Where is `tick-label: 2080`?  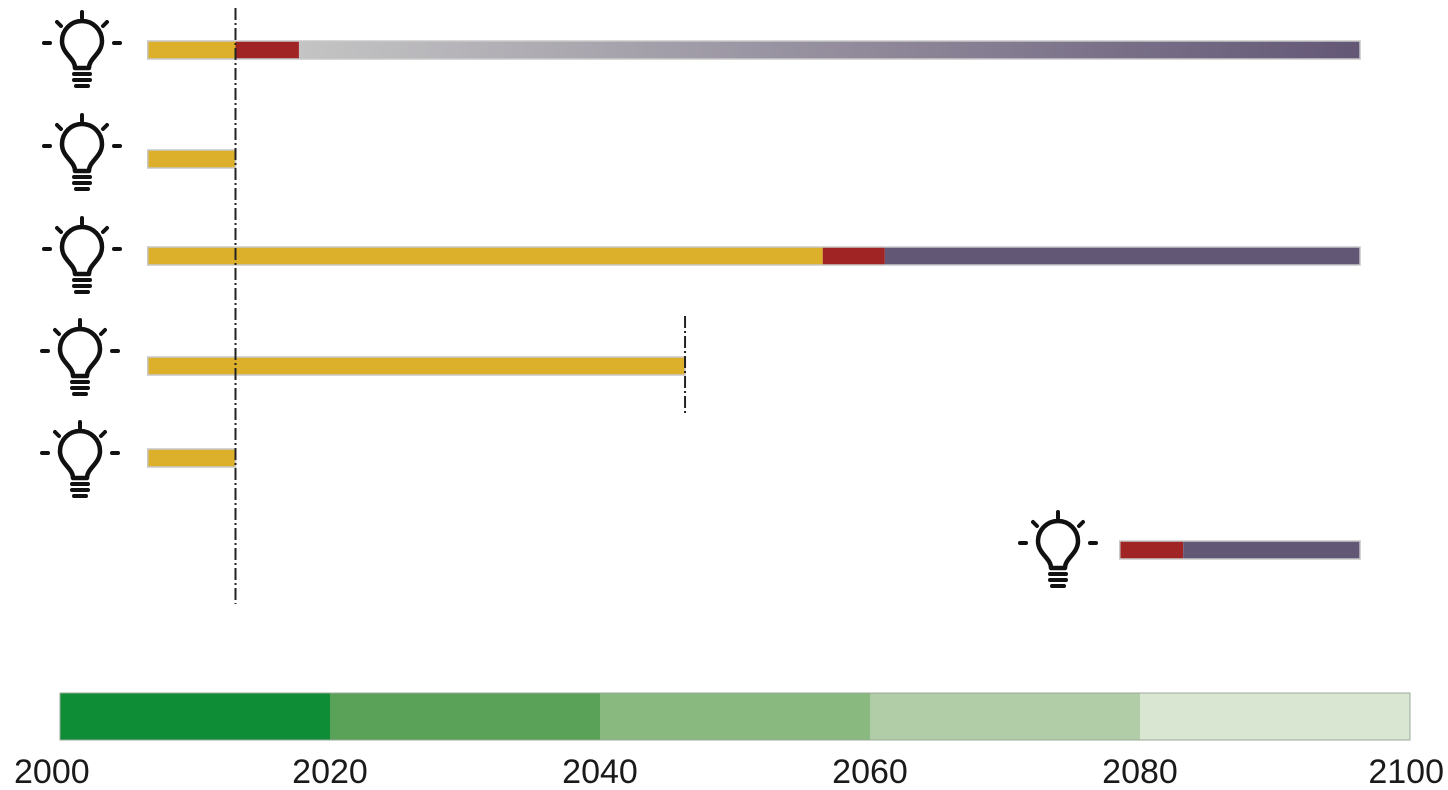 tick-label: 2080 is located at coordinates (1140, 771).